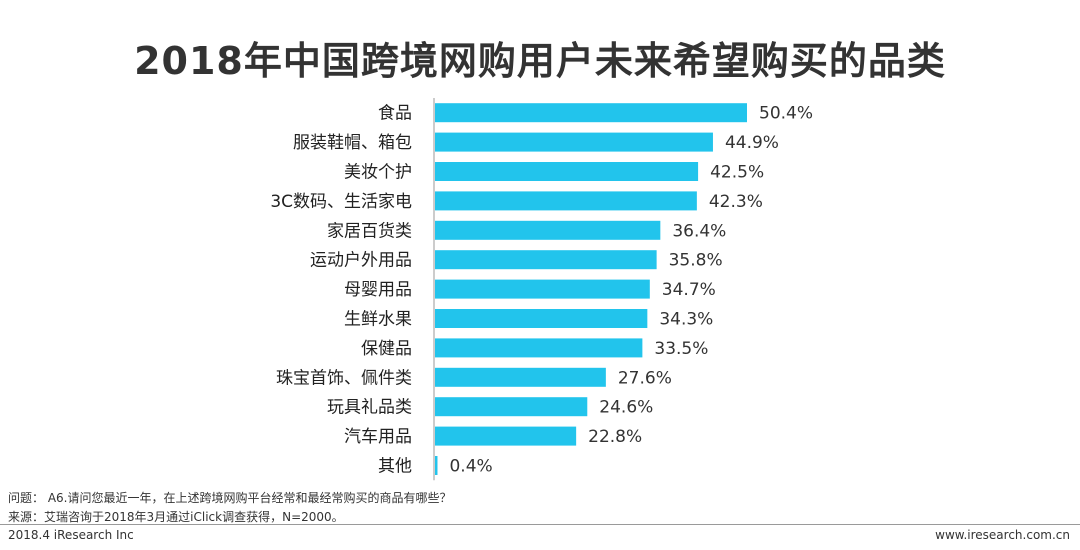  Describe the element at coordinates (540, 61) in the screenshot. I see `chart-title: 2018年中国跨境网购用户未来希望购买的品类` at that location.